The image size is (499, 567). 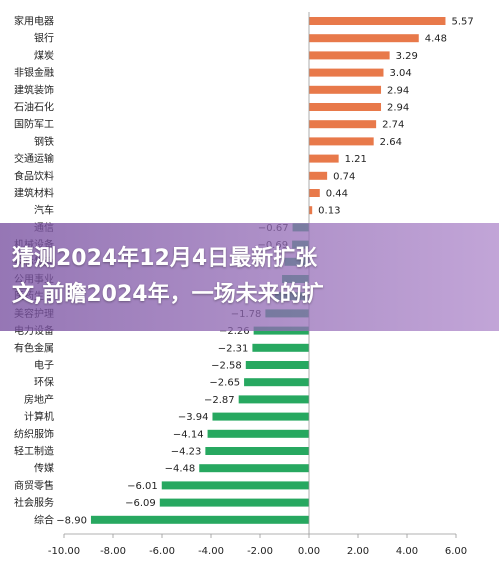 I want to click on category-label: 食品饮料, so click(x=34, y=175).